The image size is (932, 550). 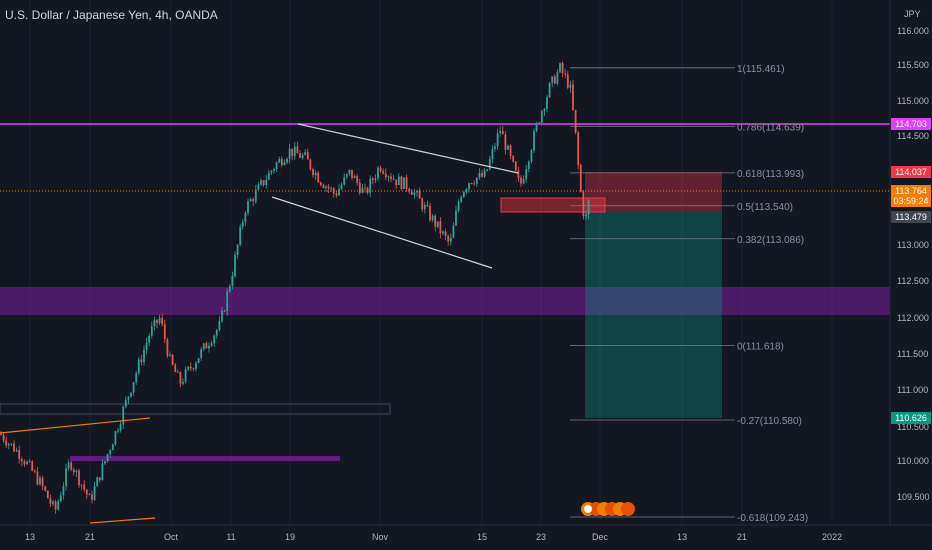 What do you see at coordinates (913, 245) in the screenshot?
I see `y-tick-label: 113.000` at bounding box center [913, 245].